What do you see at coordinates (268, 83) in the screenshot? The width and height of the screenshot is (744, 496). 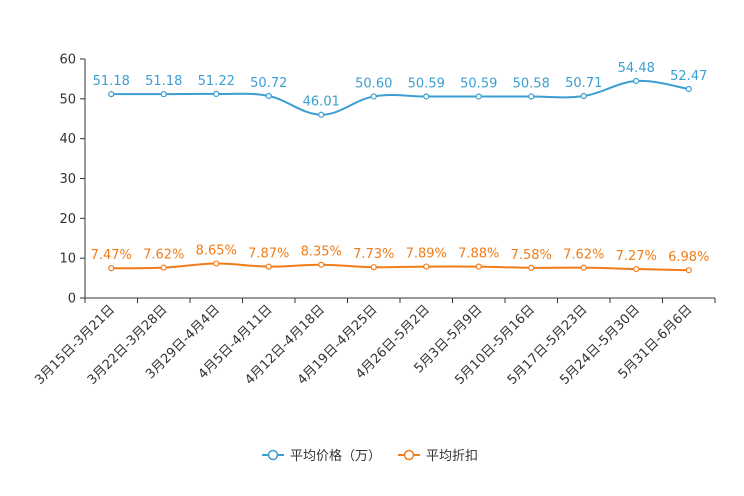 I see `data-label: 50.72` at bounding box center [268, 83].